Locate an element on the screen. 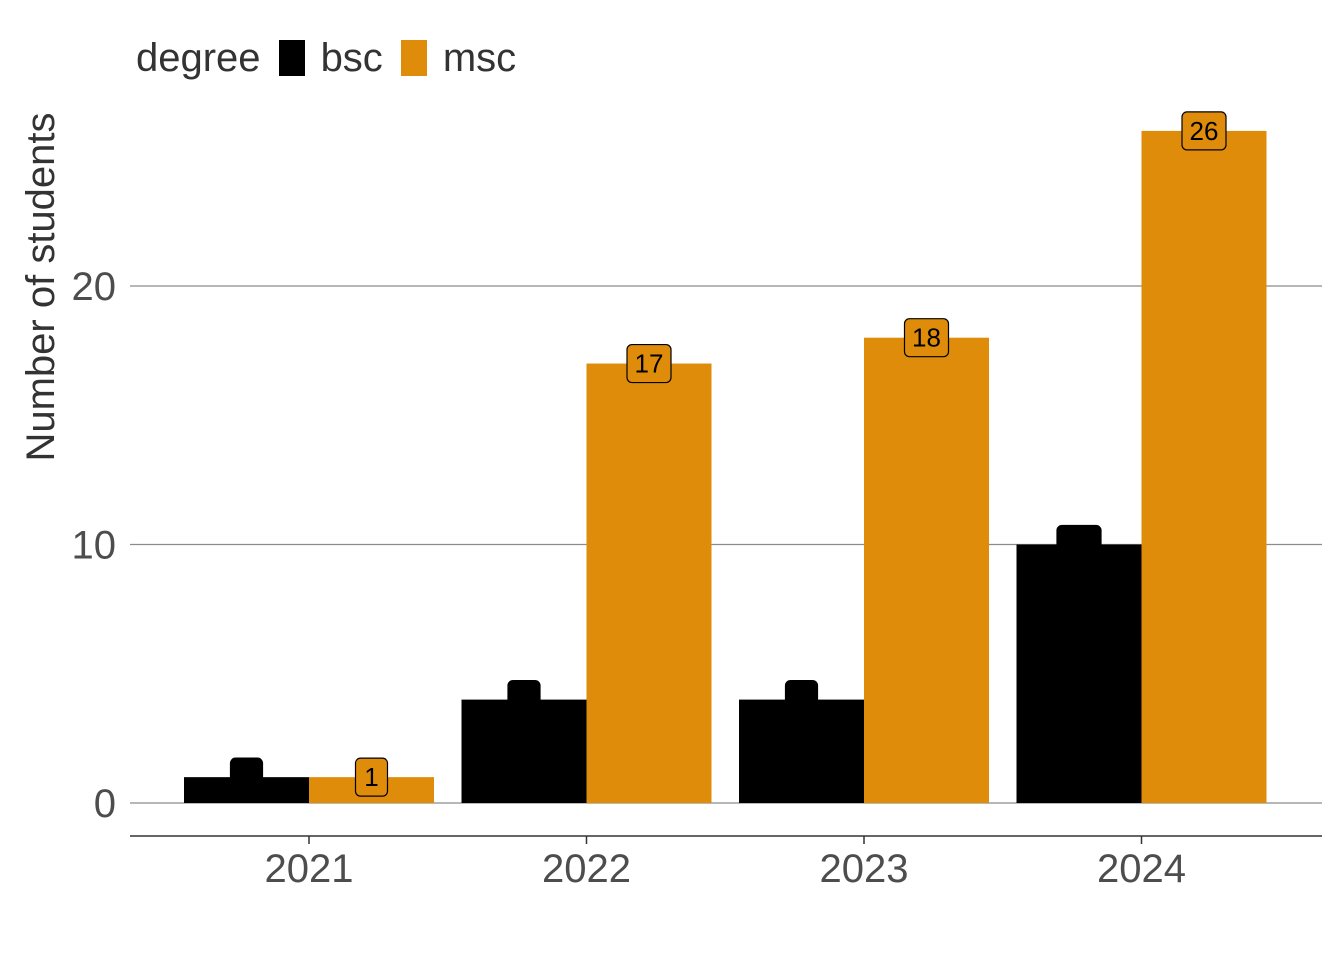 This screenshot has height=960, width=1344. data-label-msc-2021: 1 is located at coordinates (371, 777).